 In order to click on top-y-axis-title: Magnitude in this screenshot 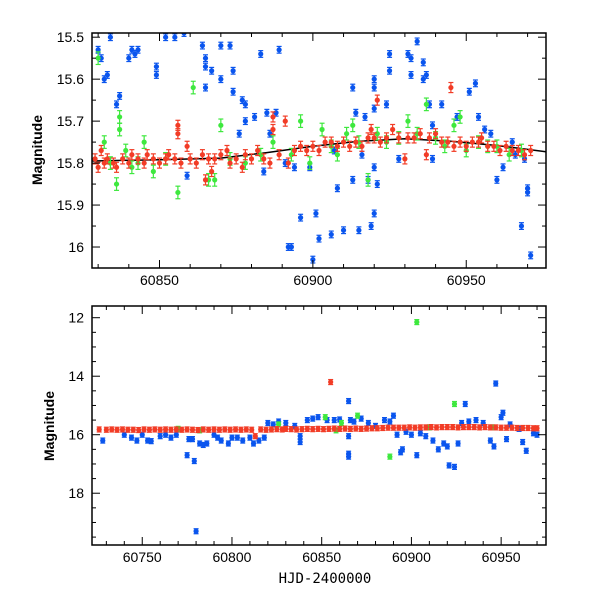, I will do `click(37, 150)`.